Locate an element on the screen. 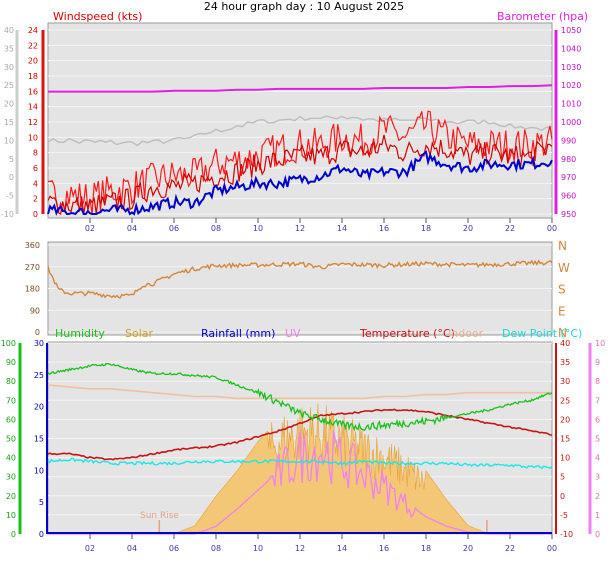 This screenshot has height=565, width=608. uv-tick: 6 is located at coordinates (597, 419).